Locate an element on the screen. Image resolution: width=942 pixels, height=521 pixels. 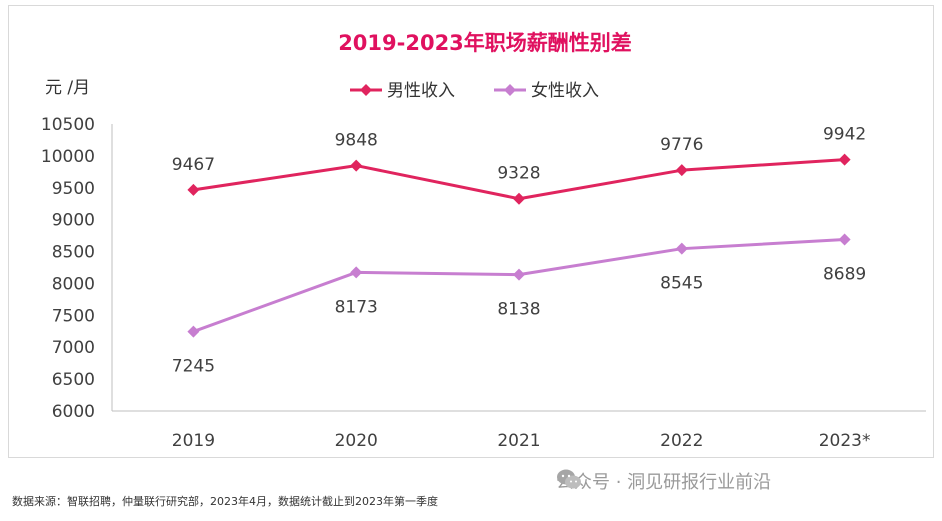
data-label-male: 9328 is located at coordinates (518, 174).